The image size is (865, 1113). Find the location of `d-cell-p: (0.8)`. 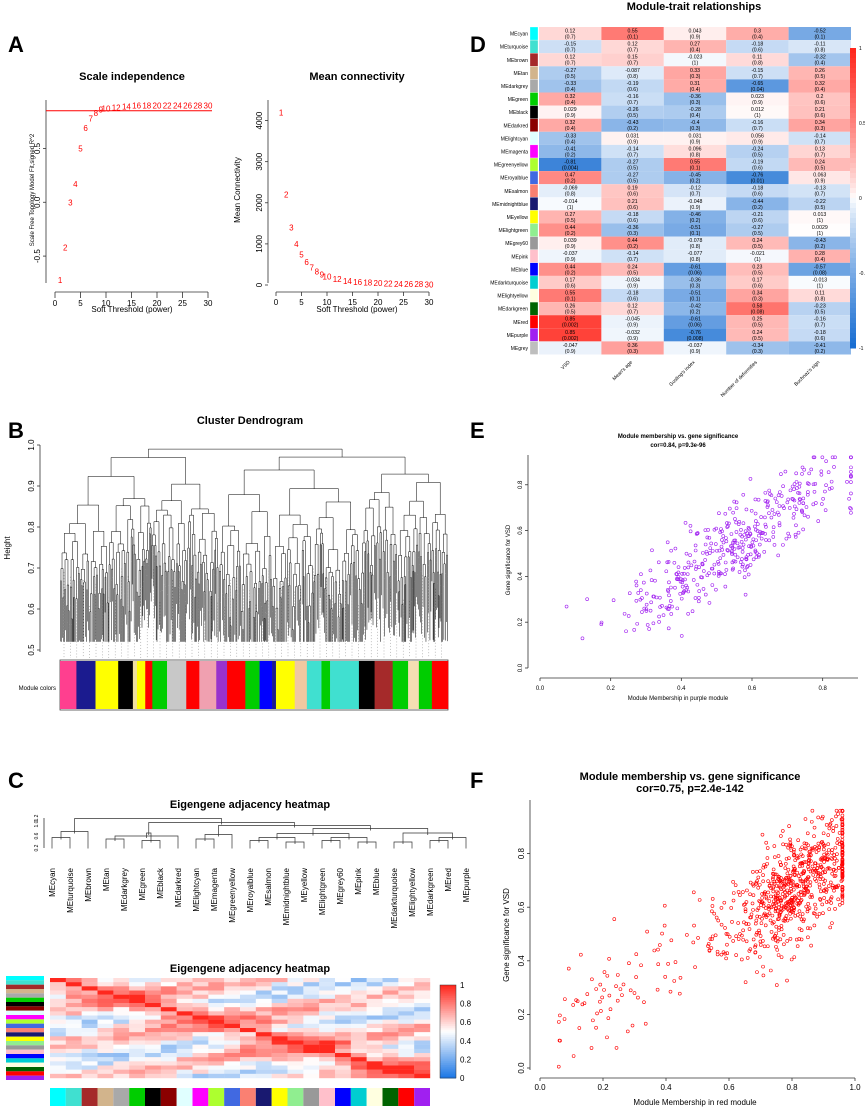

d-cell-p: (0.8) is located at coordinates (632, 77).